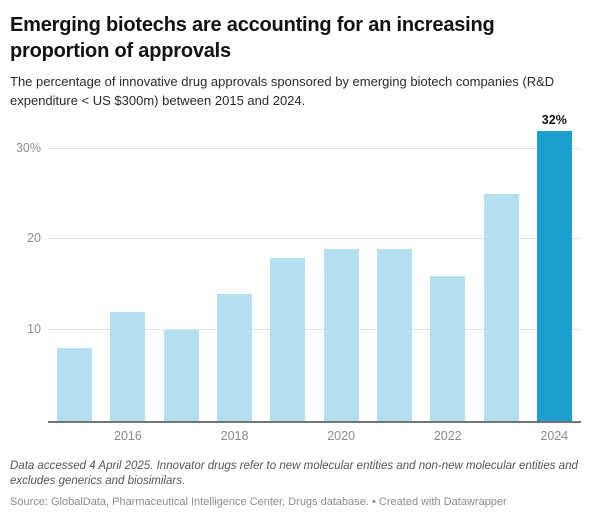  I want to click on bar-2023, so click(501, 307).